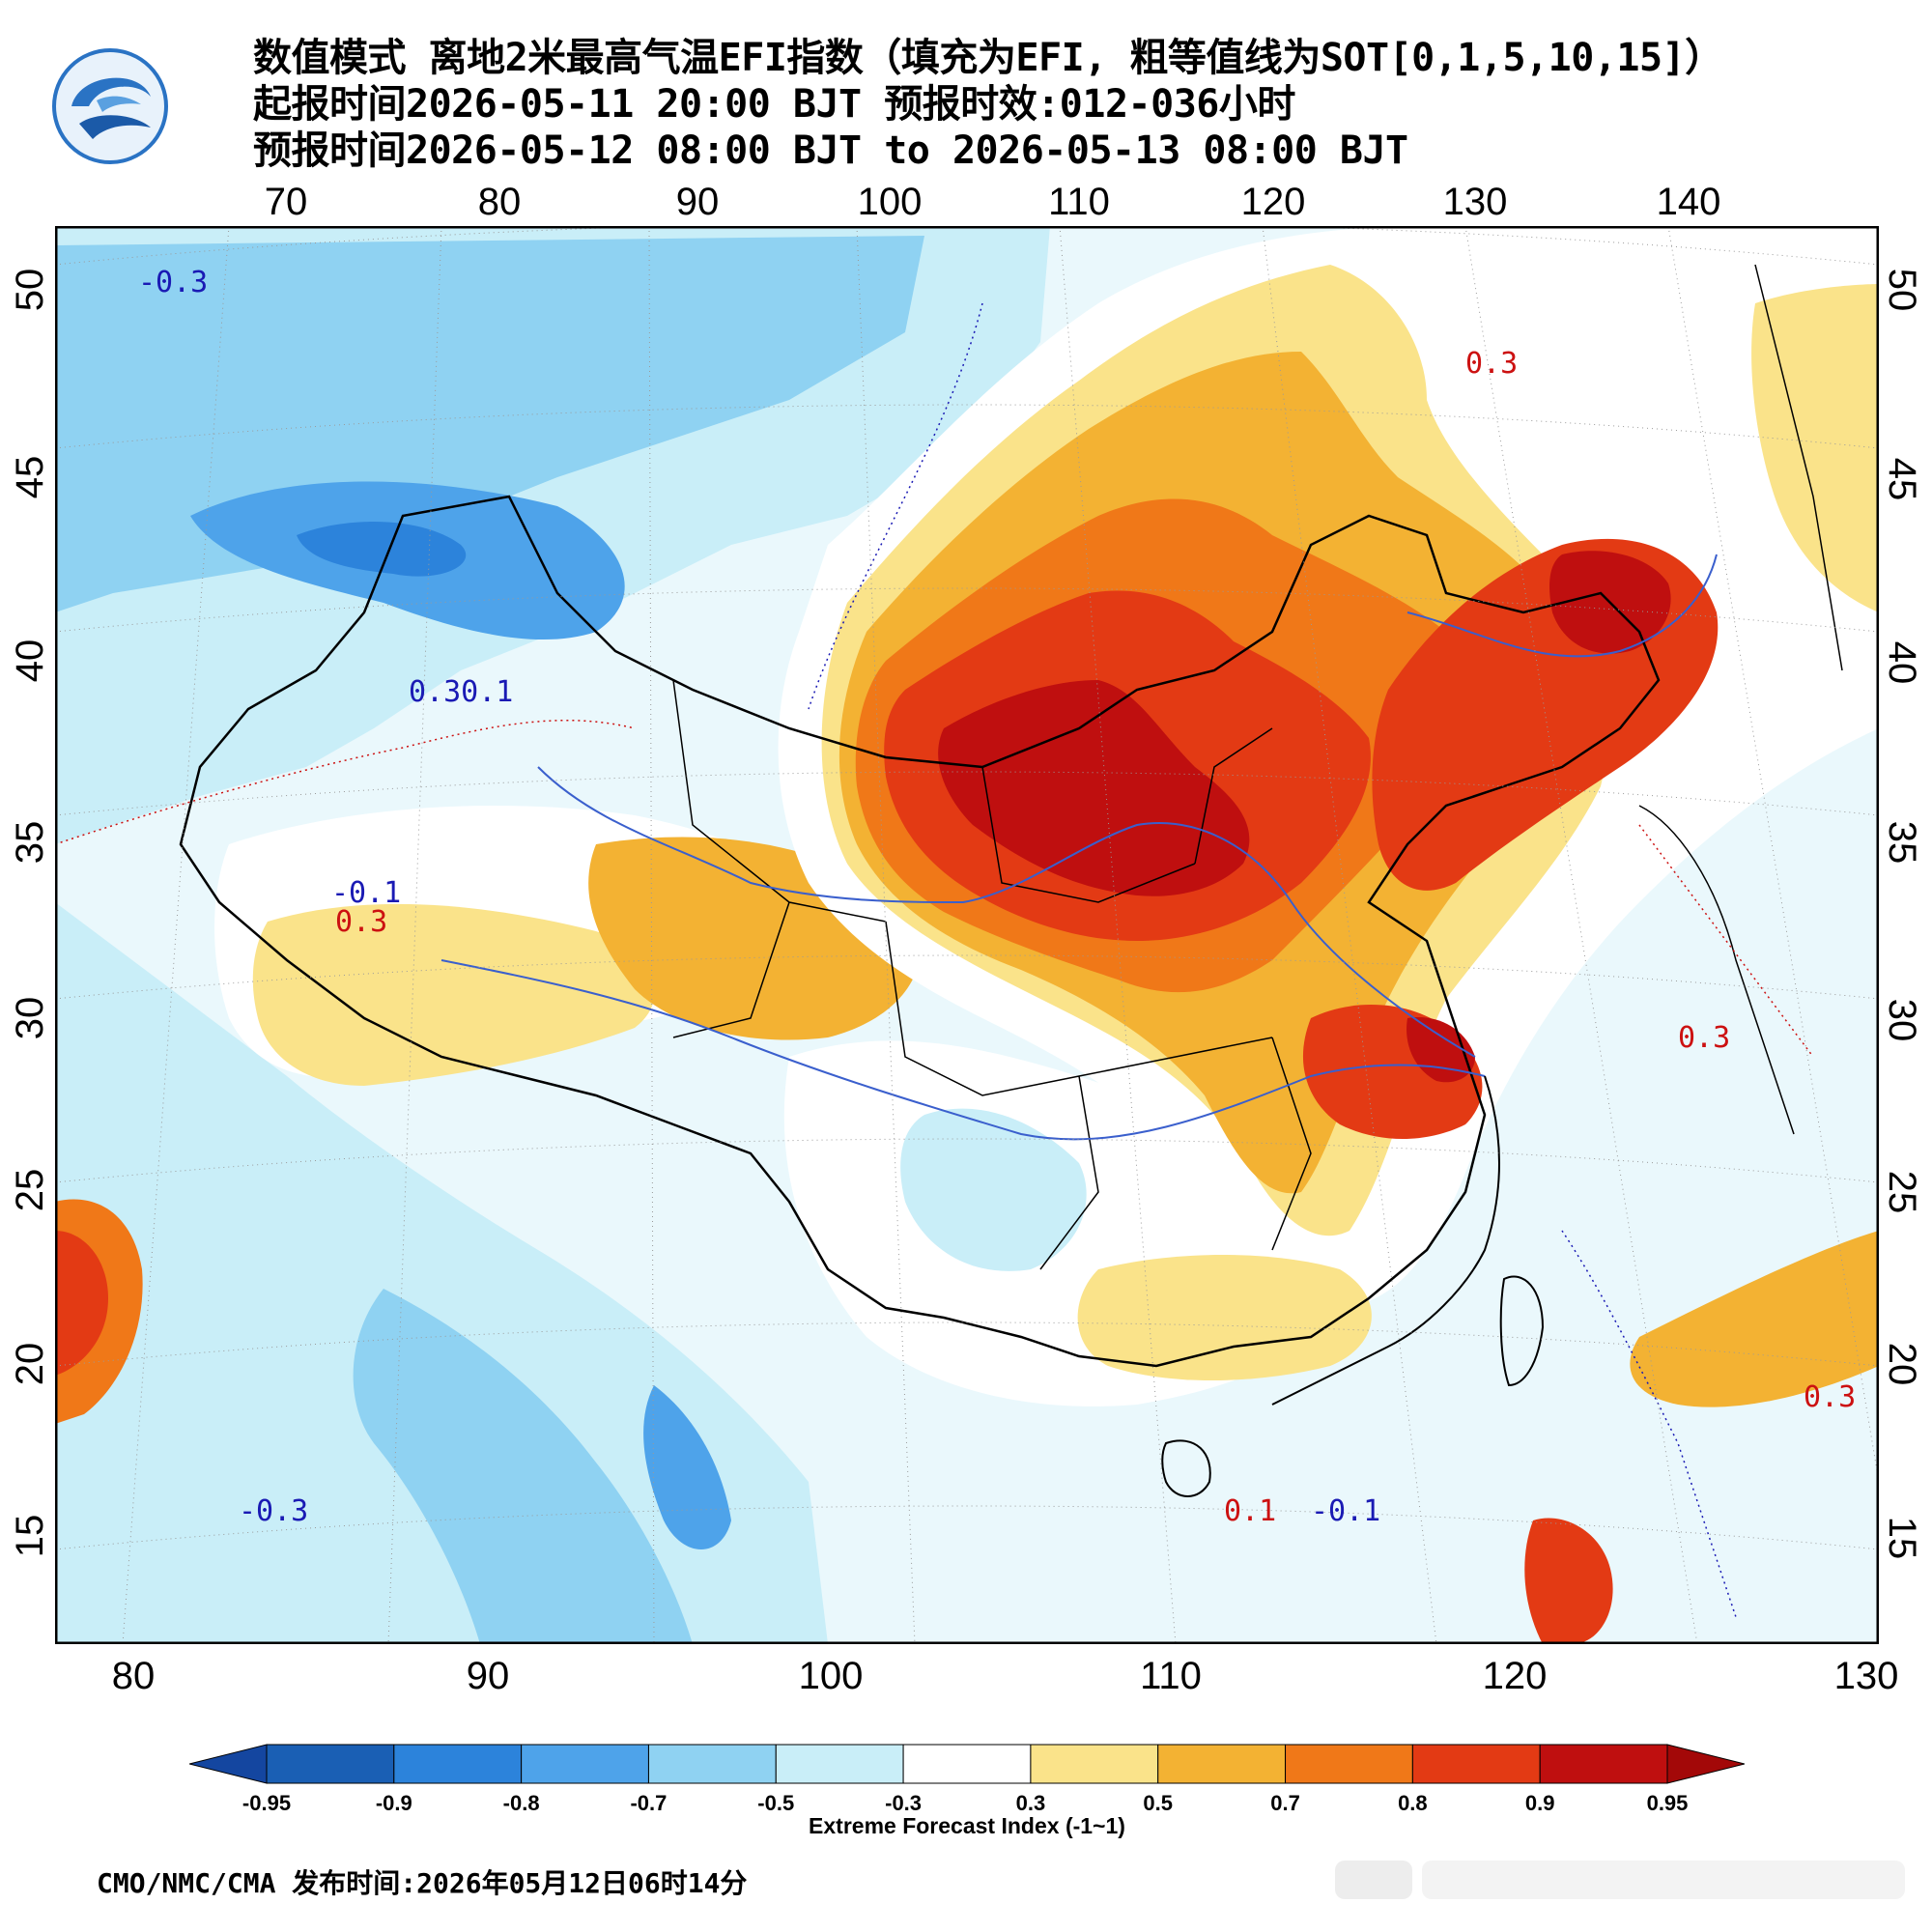  What do you see at coordinates (1515, 1676) in the screenshot?
I see `bottom-lon-tick: 120` at bounding box center [1515, 1676].